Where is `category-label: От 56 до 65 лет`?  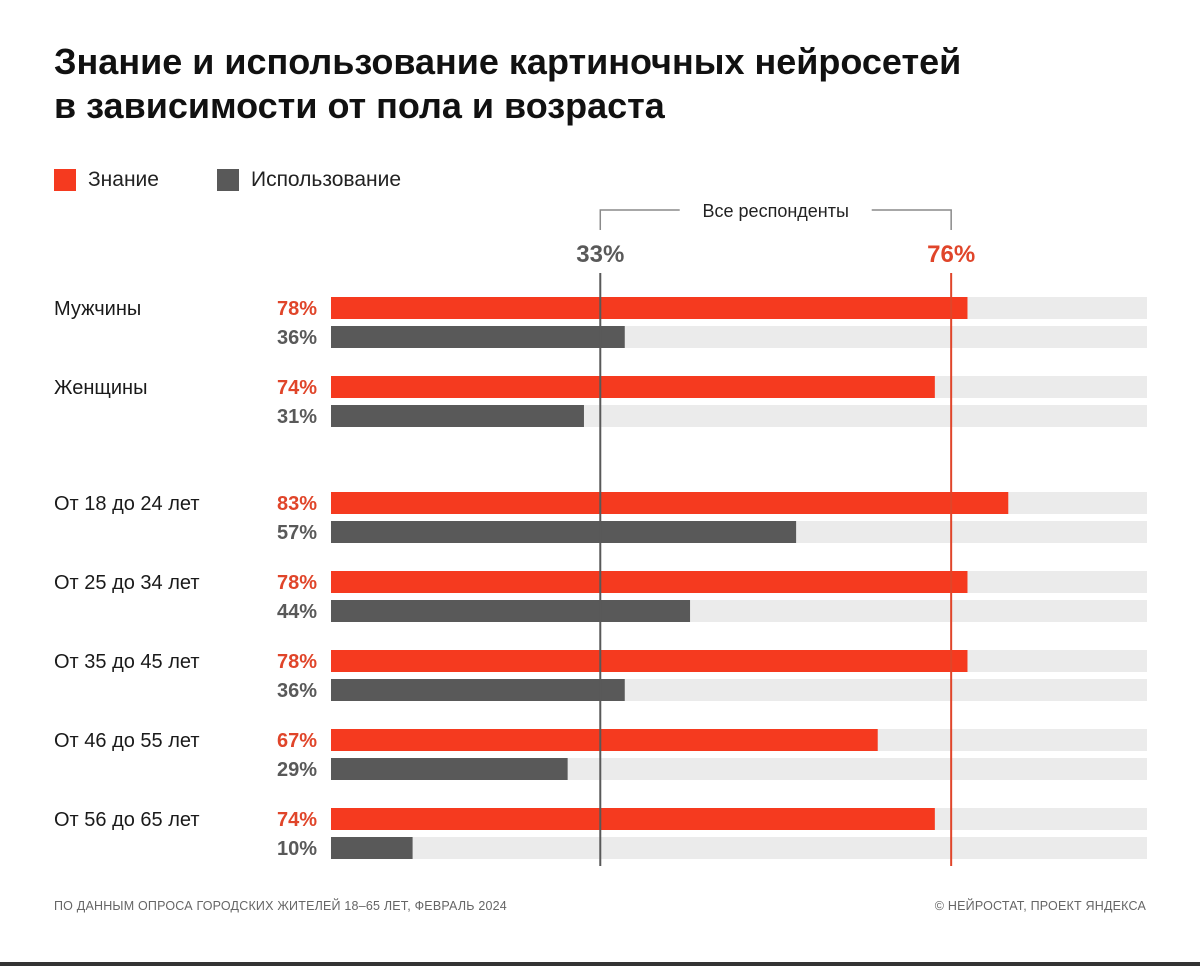 category-label: От 56 до 65 лет is located at coordinates (127, 820).